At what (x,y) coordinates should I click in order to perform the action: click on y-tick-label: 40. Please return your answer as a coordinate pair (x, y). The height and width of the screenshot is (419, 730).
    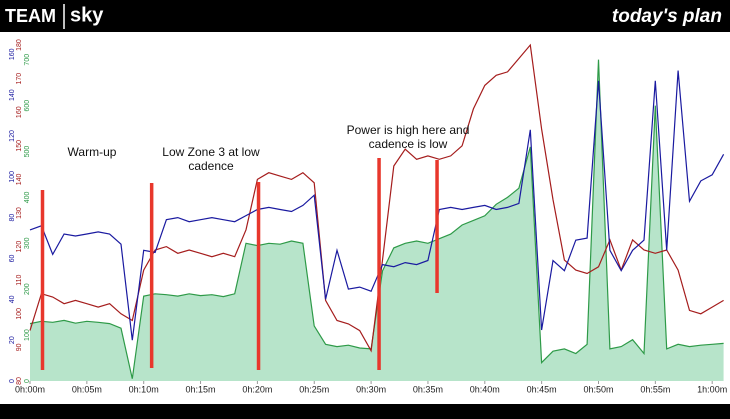
    Looking at the image, I should click on (12, 299).